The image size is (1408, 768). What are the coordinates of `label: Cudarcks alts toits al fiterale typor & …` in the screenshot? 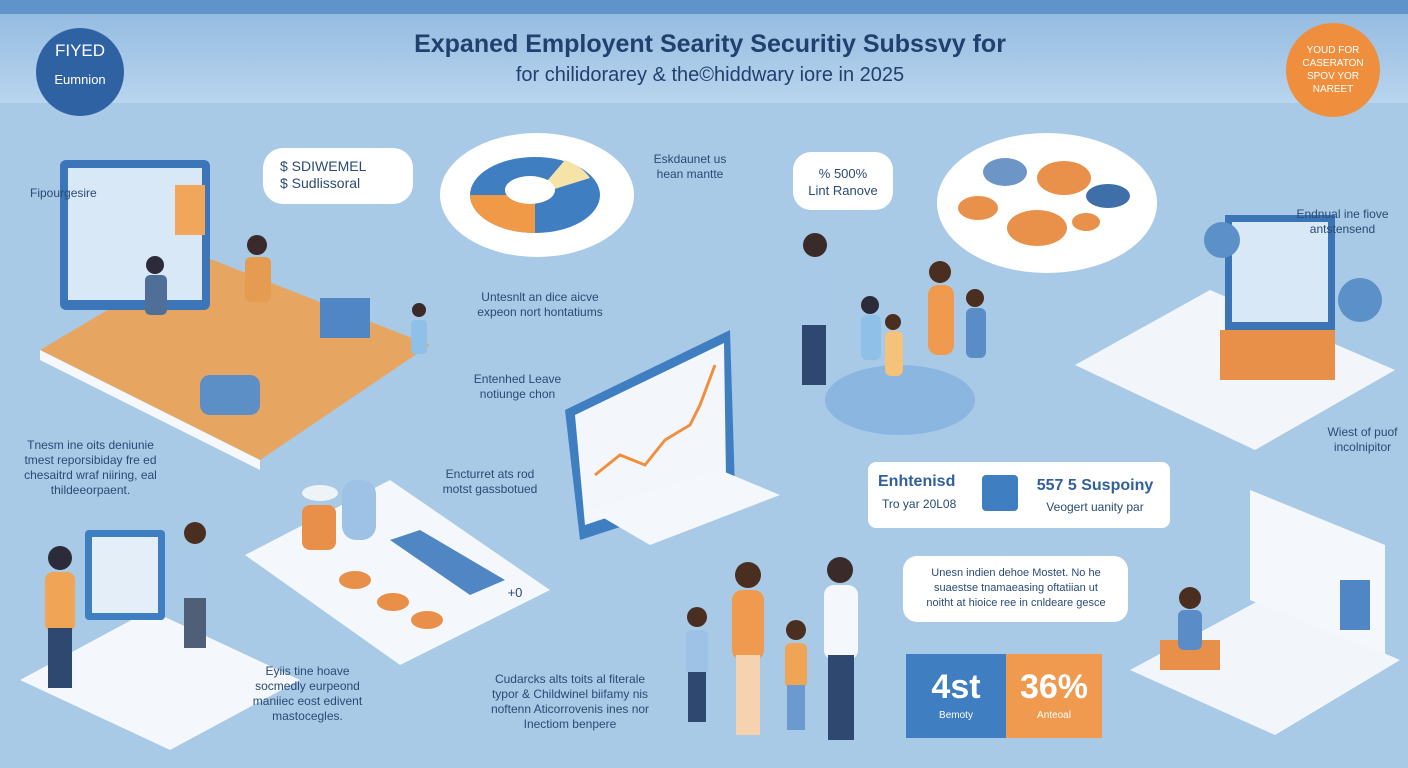 It's located at (570, 701).